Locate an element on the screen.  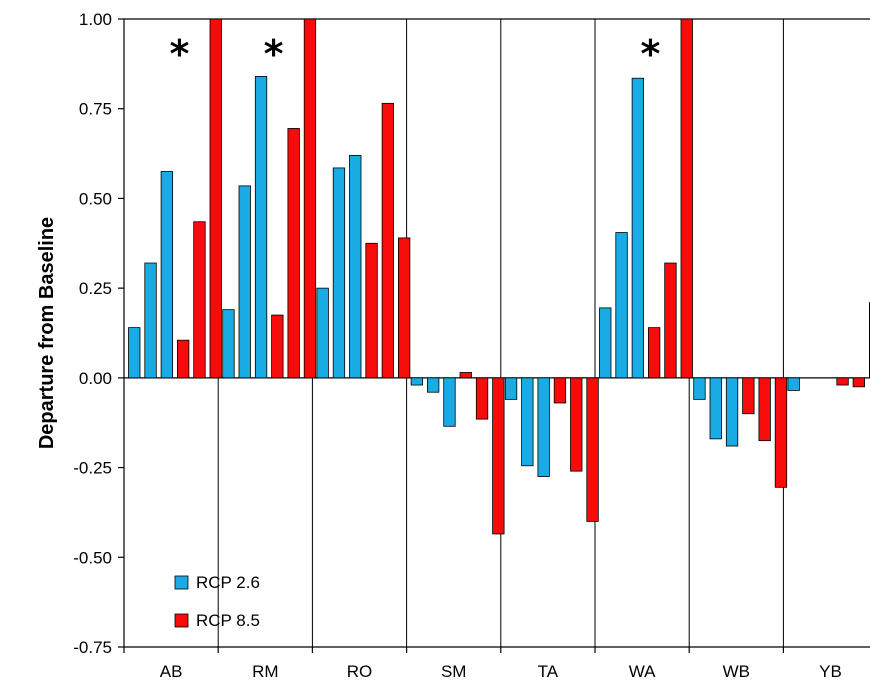
x-tick-label: WA is located at coordinates (642, 671).